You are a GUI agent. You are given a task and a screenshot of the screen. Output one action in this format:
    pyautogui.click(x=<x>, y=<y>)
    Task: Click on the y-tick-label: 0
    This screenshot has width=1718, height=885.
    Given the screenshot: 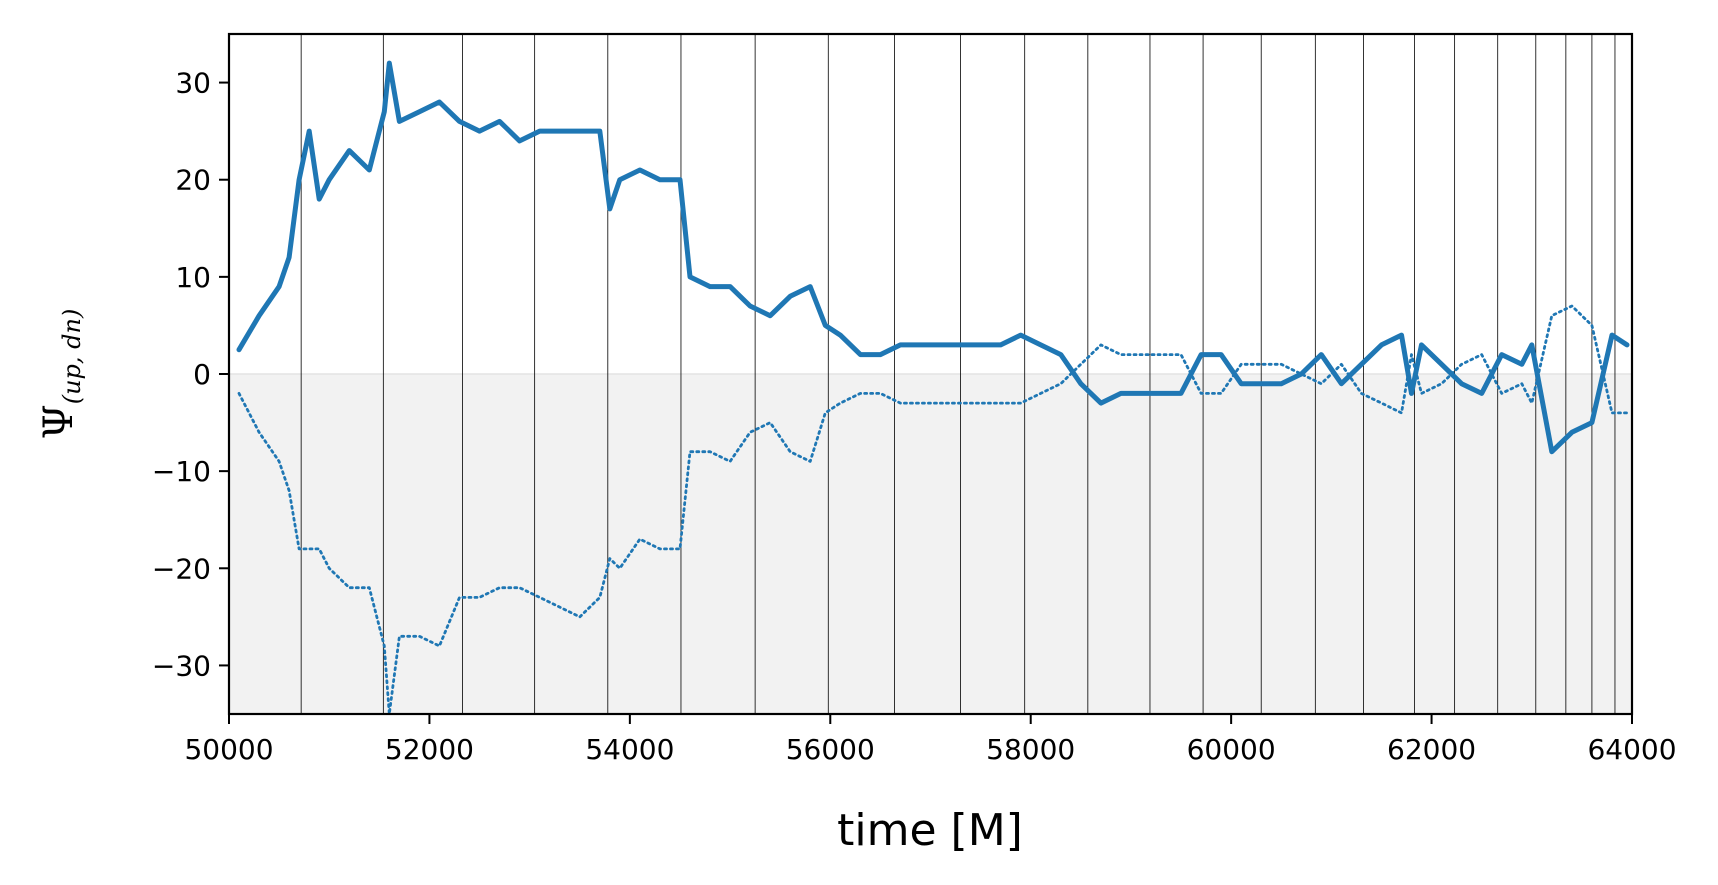 What is the action you would take?
    pyautogui.click(x=202, y=374)
    